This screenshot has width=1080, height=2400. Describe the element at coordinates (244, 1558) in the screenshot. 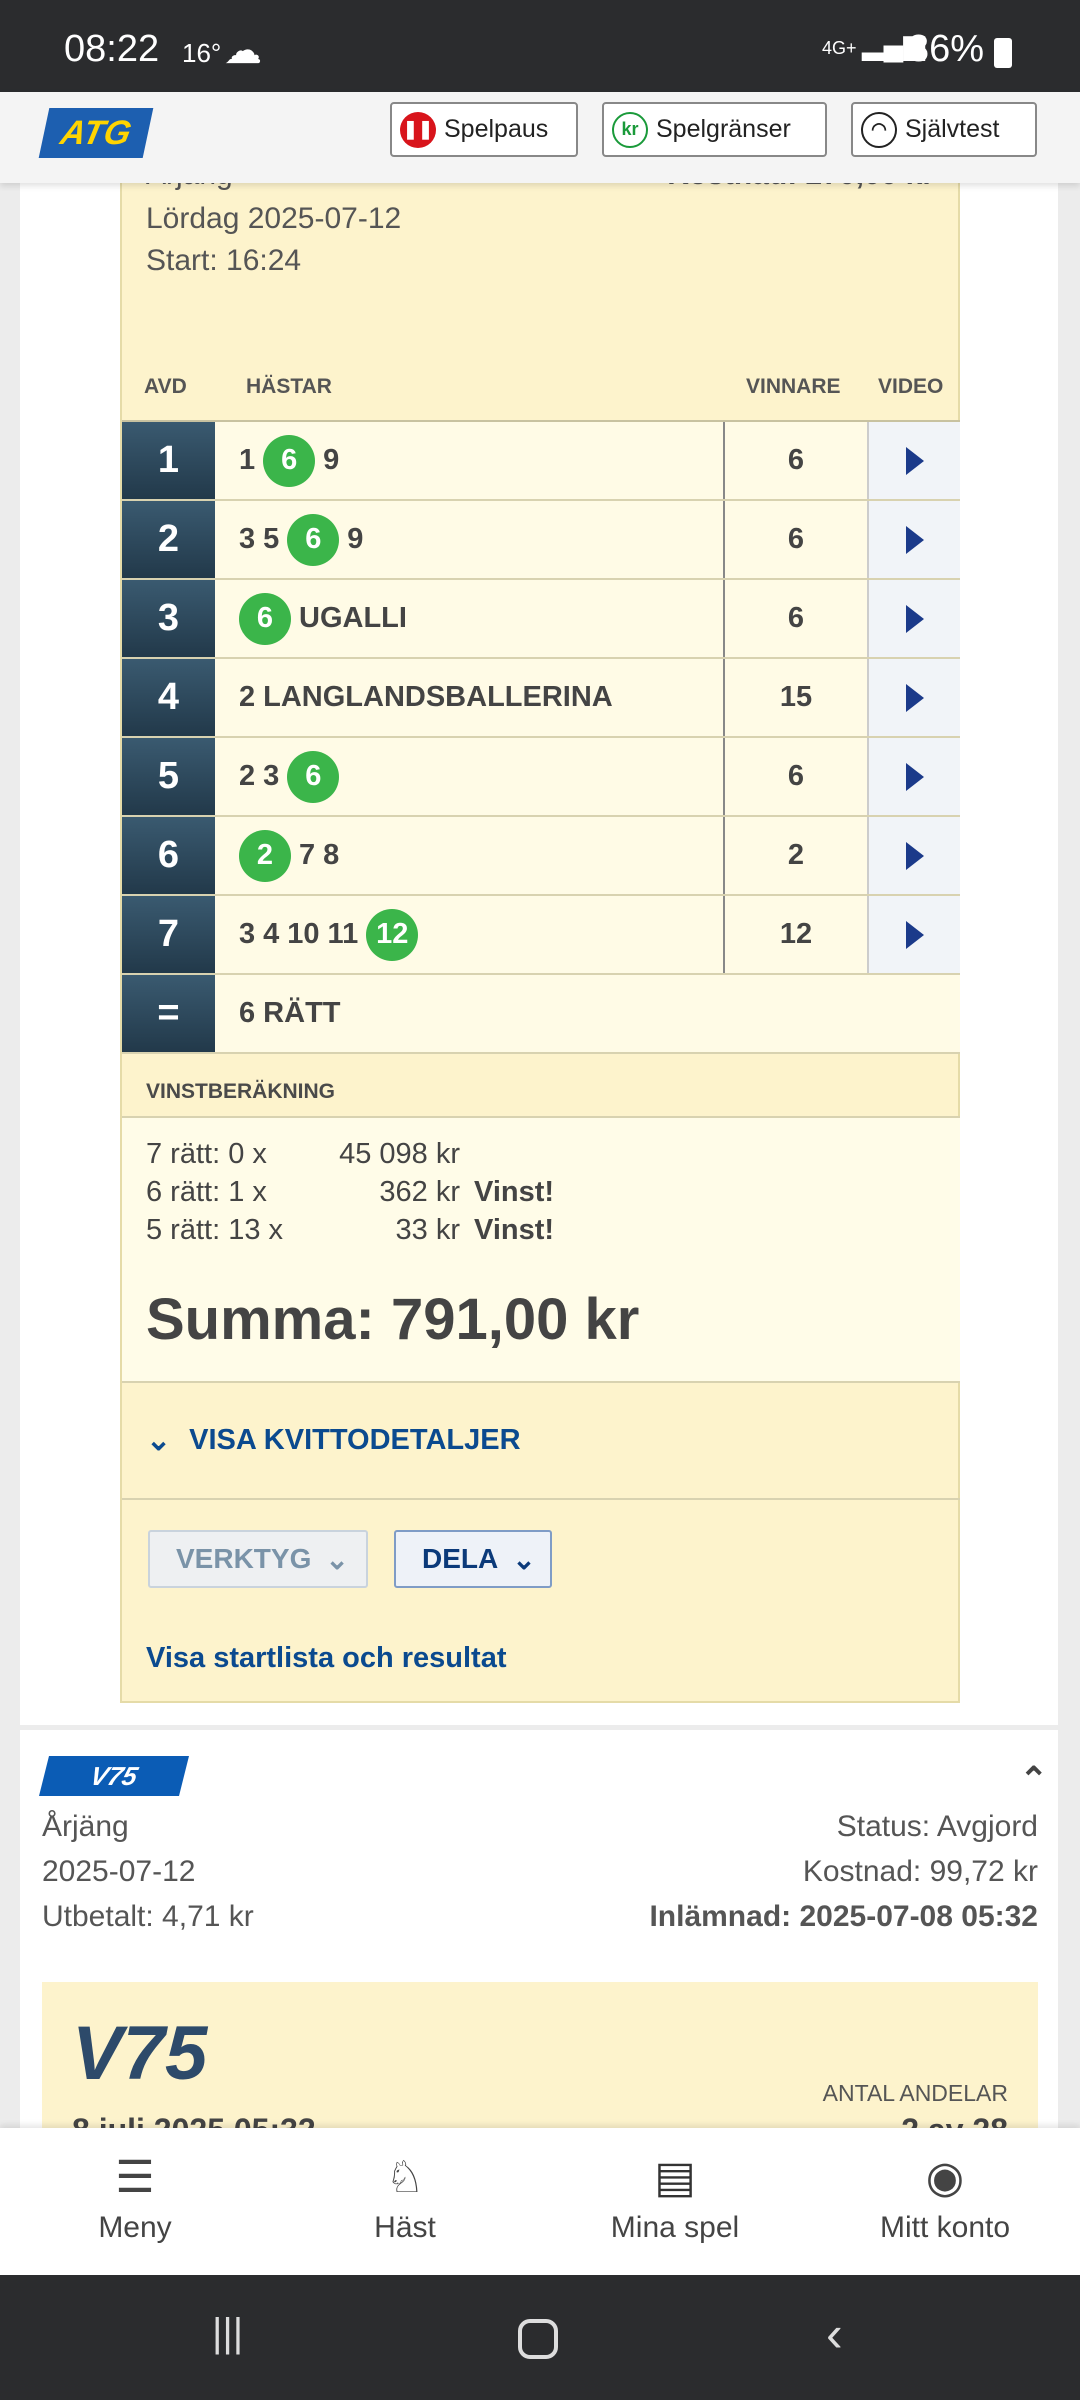

I see `button-label: VERKTYG` at that location.